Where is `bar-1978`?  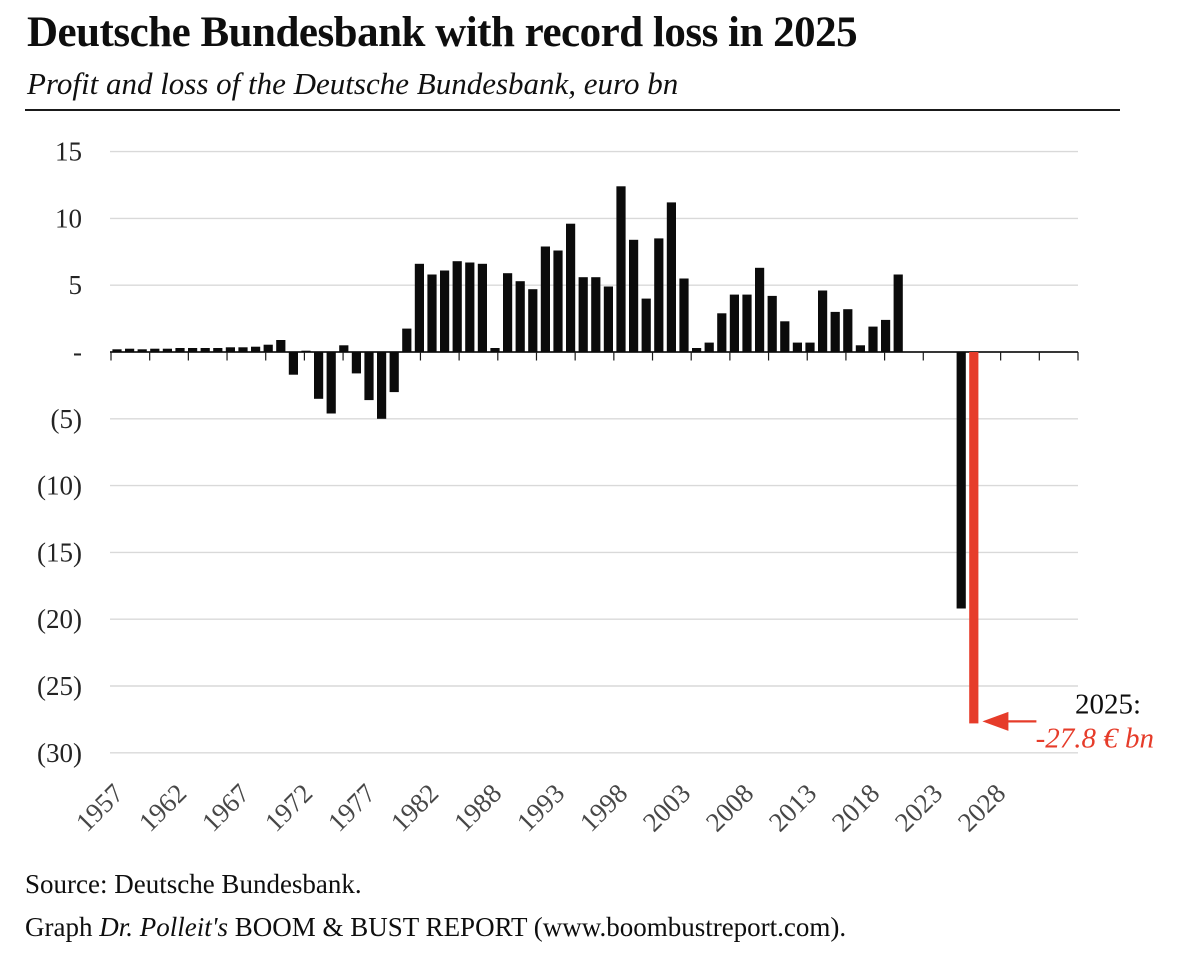 bar-1978 is located at coordinates (382, 385).